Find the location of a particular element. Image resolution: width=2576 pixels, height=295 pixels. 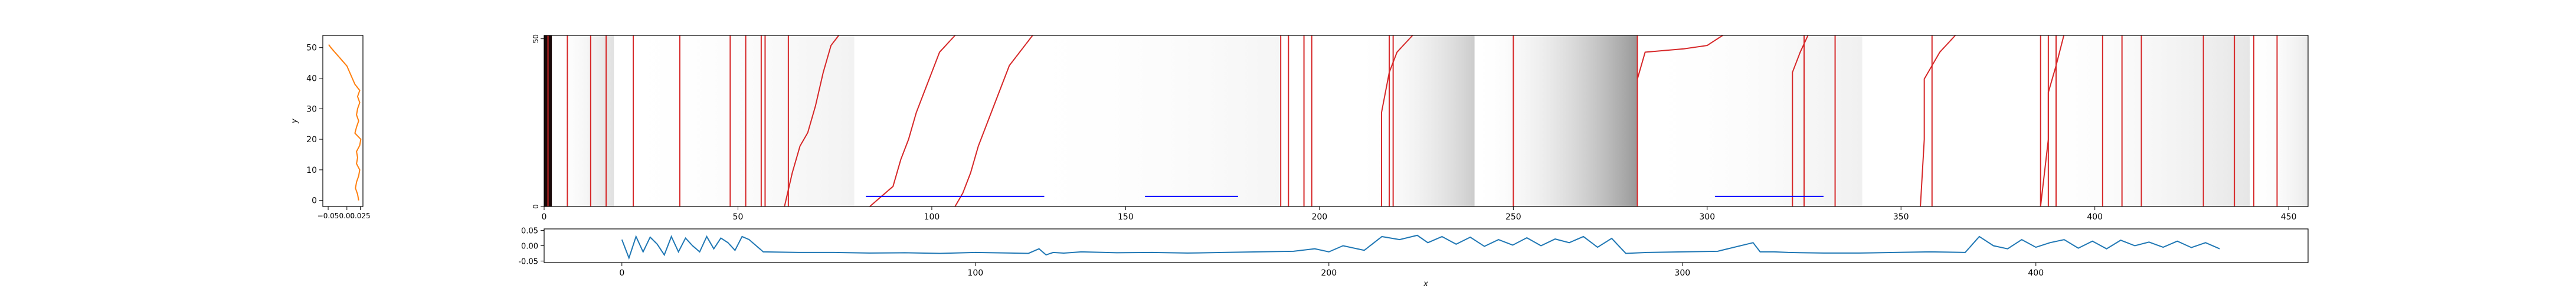

side-x-tick-label-2: 0.025 is located at coordinates (360, 216).